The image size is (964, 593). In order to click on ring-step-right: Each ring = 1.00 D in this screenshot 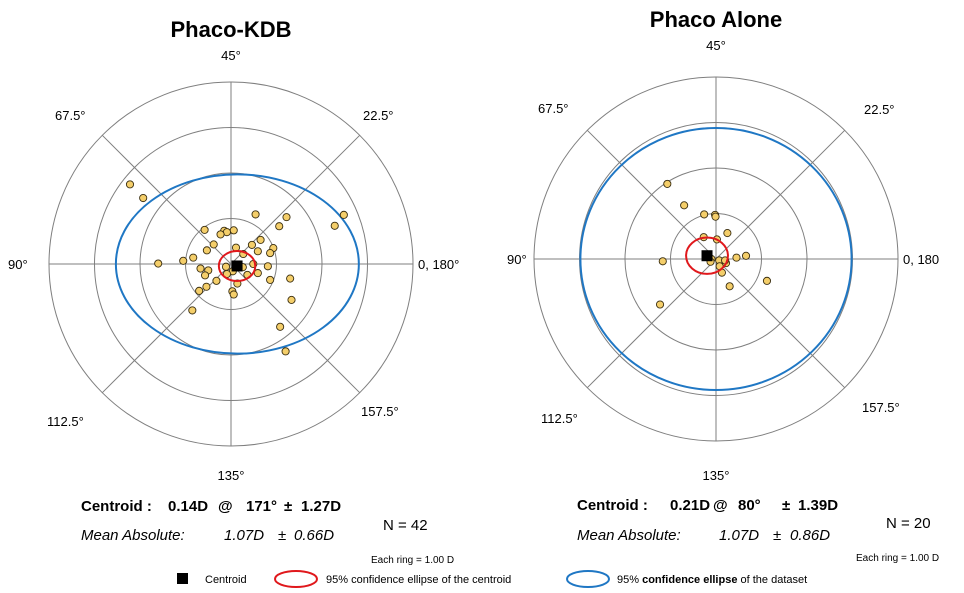, I will do `click(897, 558)`.